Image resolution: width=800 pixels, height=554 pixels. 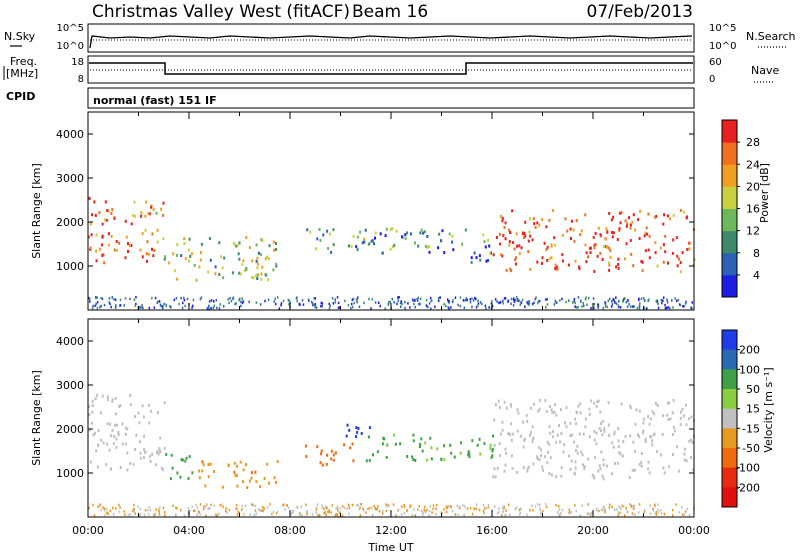 I want to click on colorbar-tick-label: 15, so click(x=753, y=409).